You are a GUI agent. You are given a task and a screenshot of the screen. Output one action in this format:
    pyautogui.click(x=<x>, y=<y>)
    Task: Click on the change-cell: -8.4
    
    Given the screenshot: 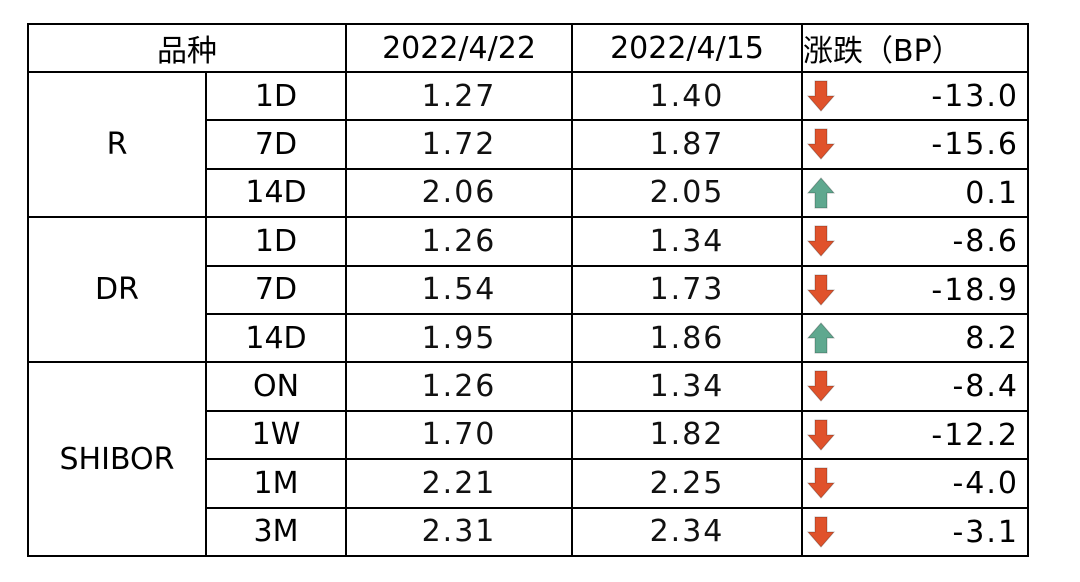 What is the action you would take?
    pyautogui.click(x=915, y=386)
    